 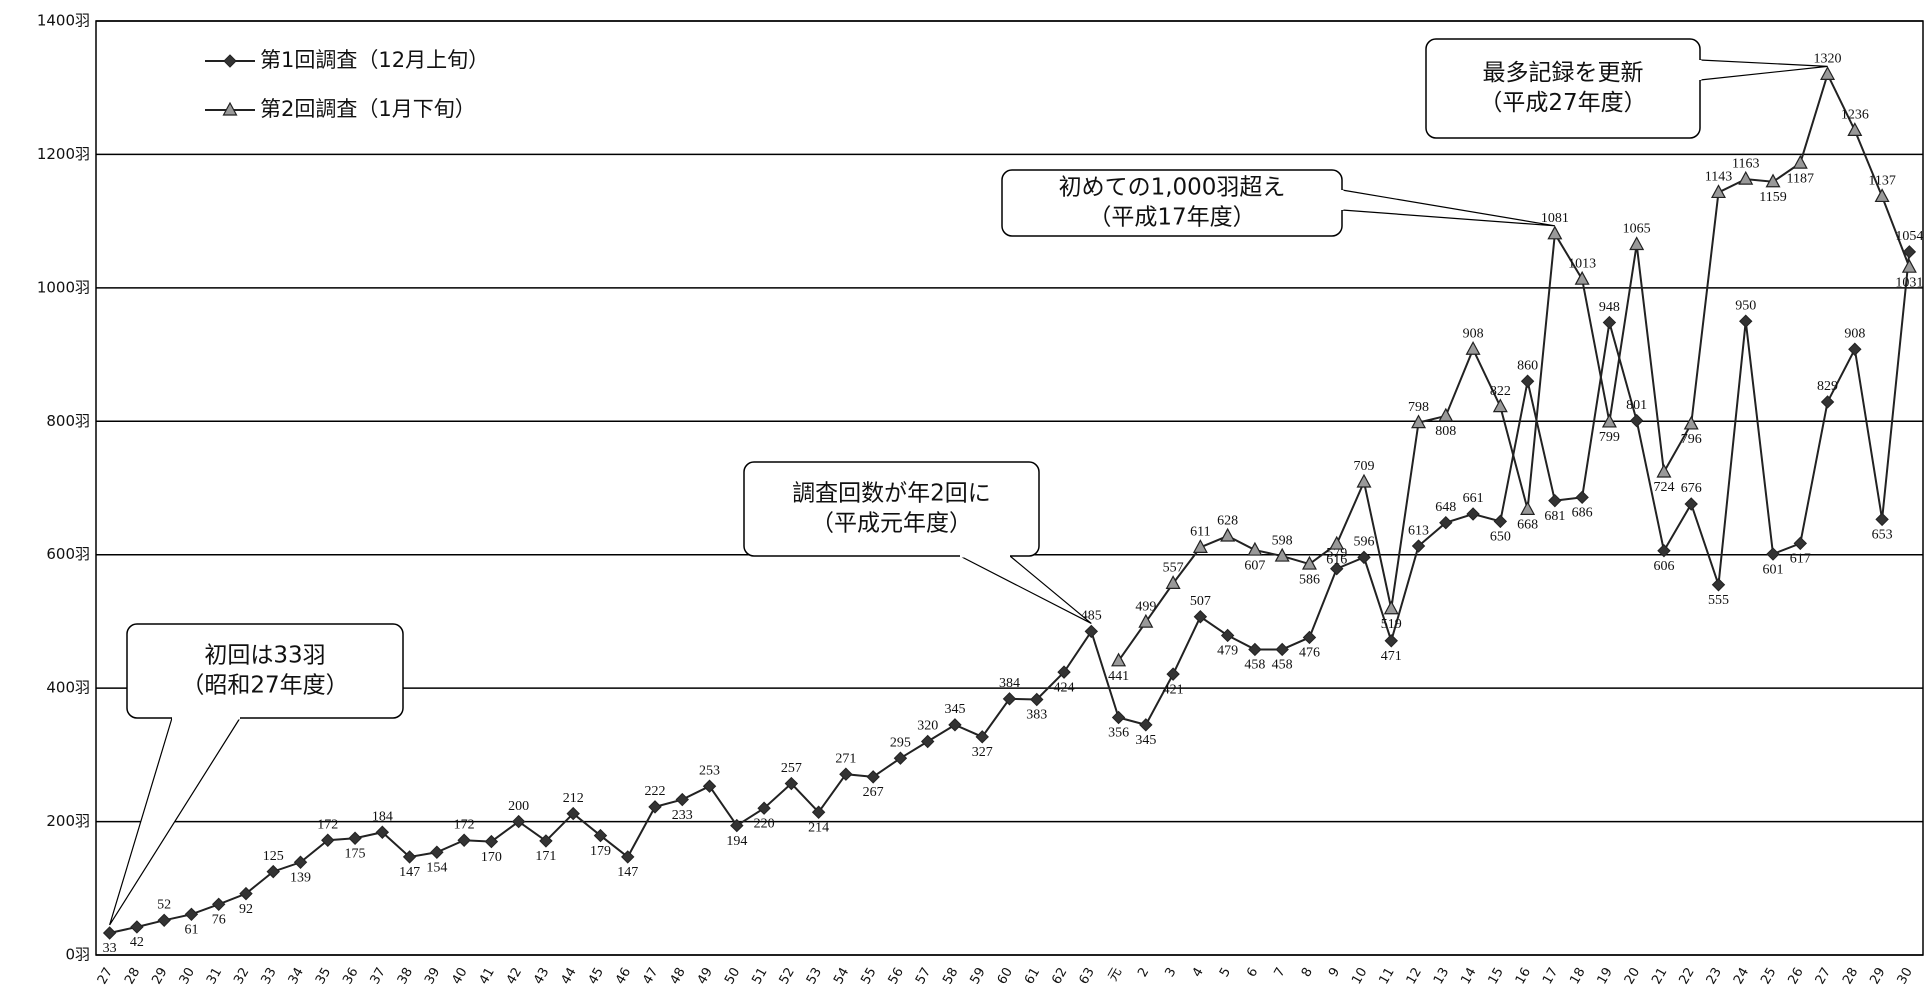 What do you see at coordinates (1198, 972) in the screenshot?
I see `x-tick-label: 4` at bounding box center [1198, 972].